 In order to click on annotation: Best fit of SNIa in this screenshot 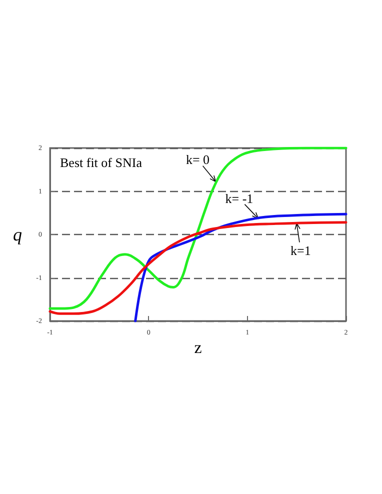, I will do `click(101, 162)`.